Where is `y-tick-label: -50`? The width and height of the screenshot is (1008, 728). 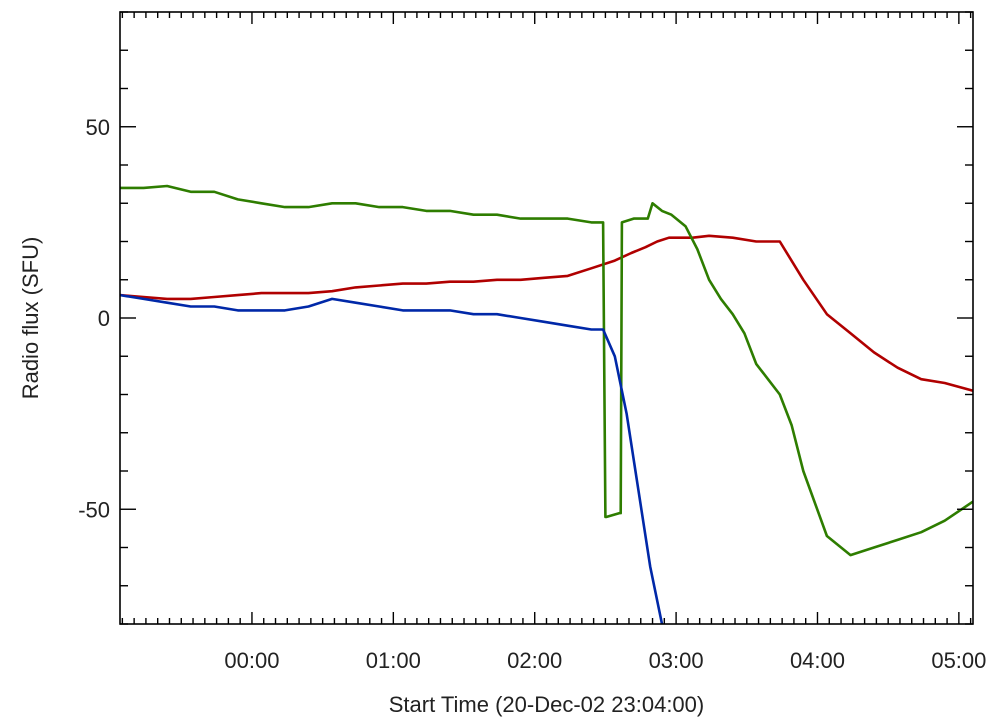 y-tick-label: -50 is located at coordinates (94, 509).